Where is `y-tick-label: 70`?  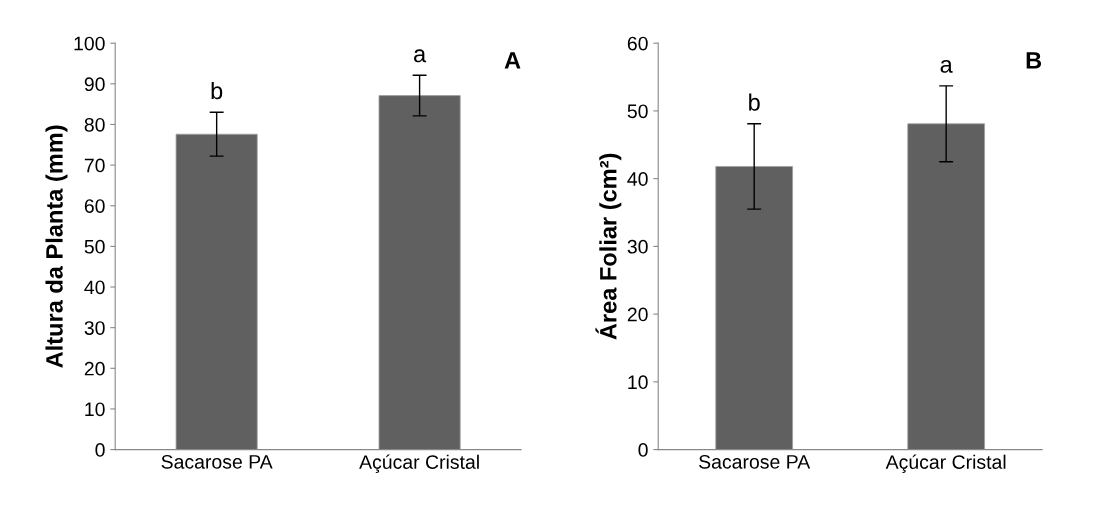 y-tick-label: 70 is located at coordinates (94, 165).